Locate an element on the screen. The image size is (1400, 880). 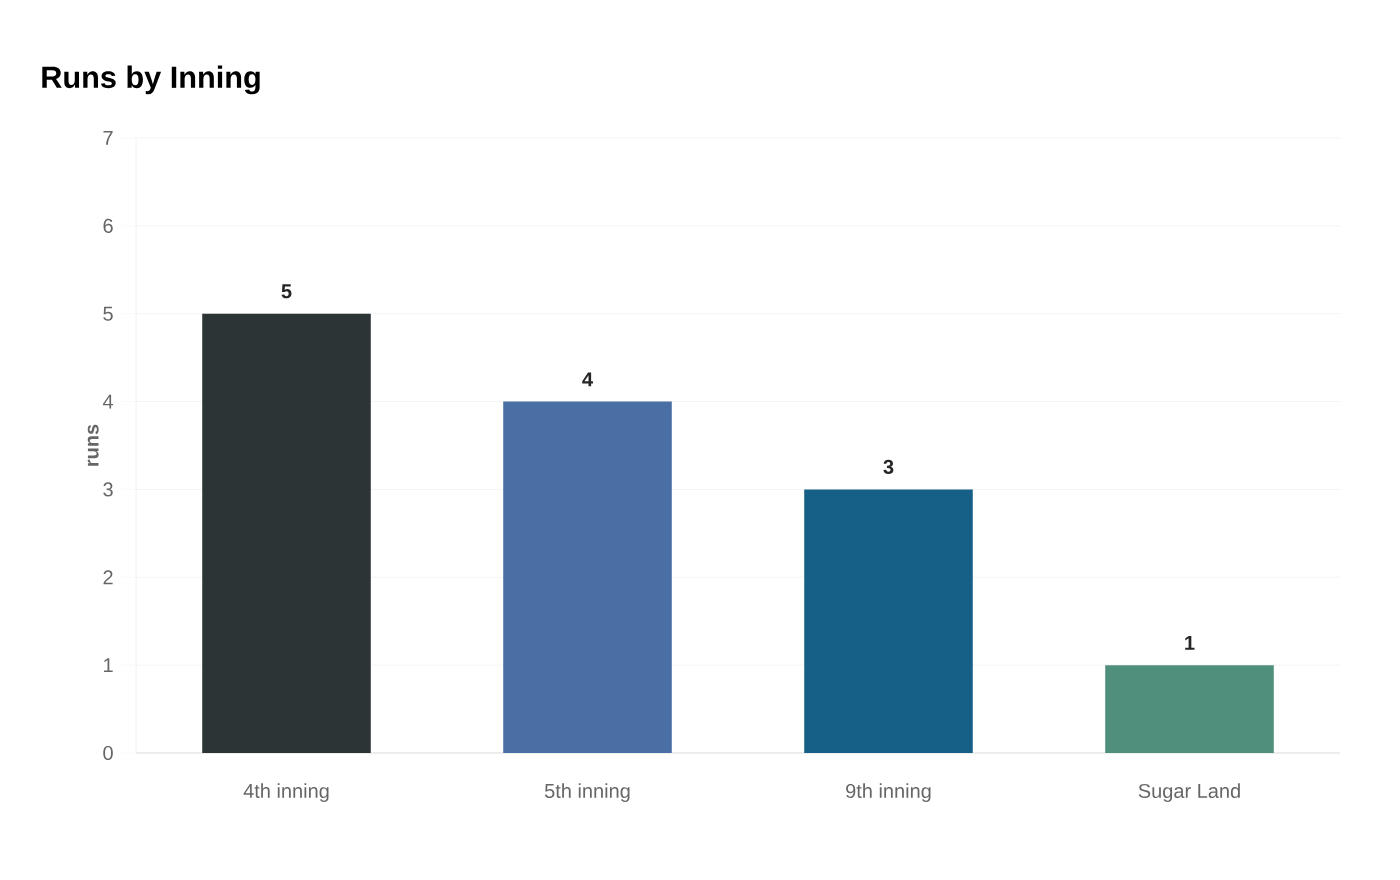
y-tick-label: 0 is located at coordinates (108, 753).